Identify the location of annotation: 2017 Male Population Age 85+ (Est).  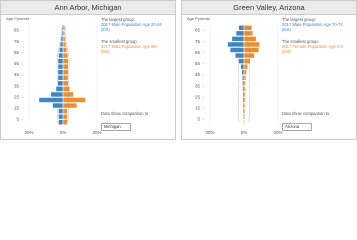
(130, 49).